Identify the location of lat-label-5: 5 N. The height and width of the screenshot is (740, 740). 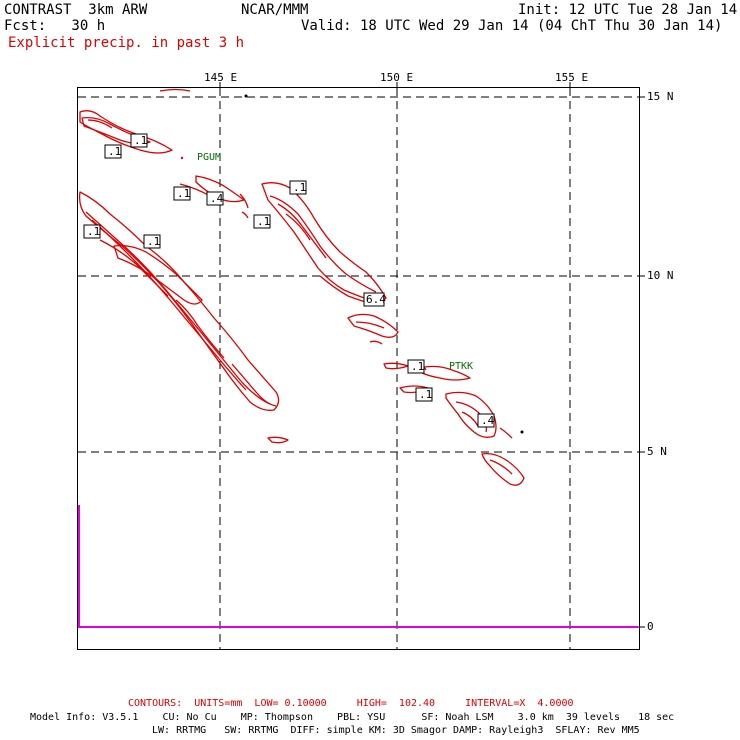
(657, 451).